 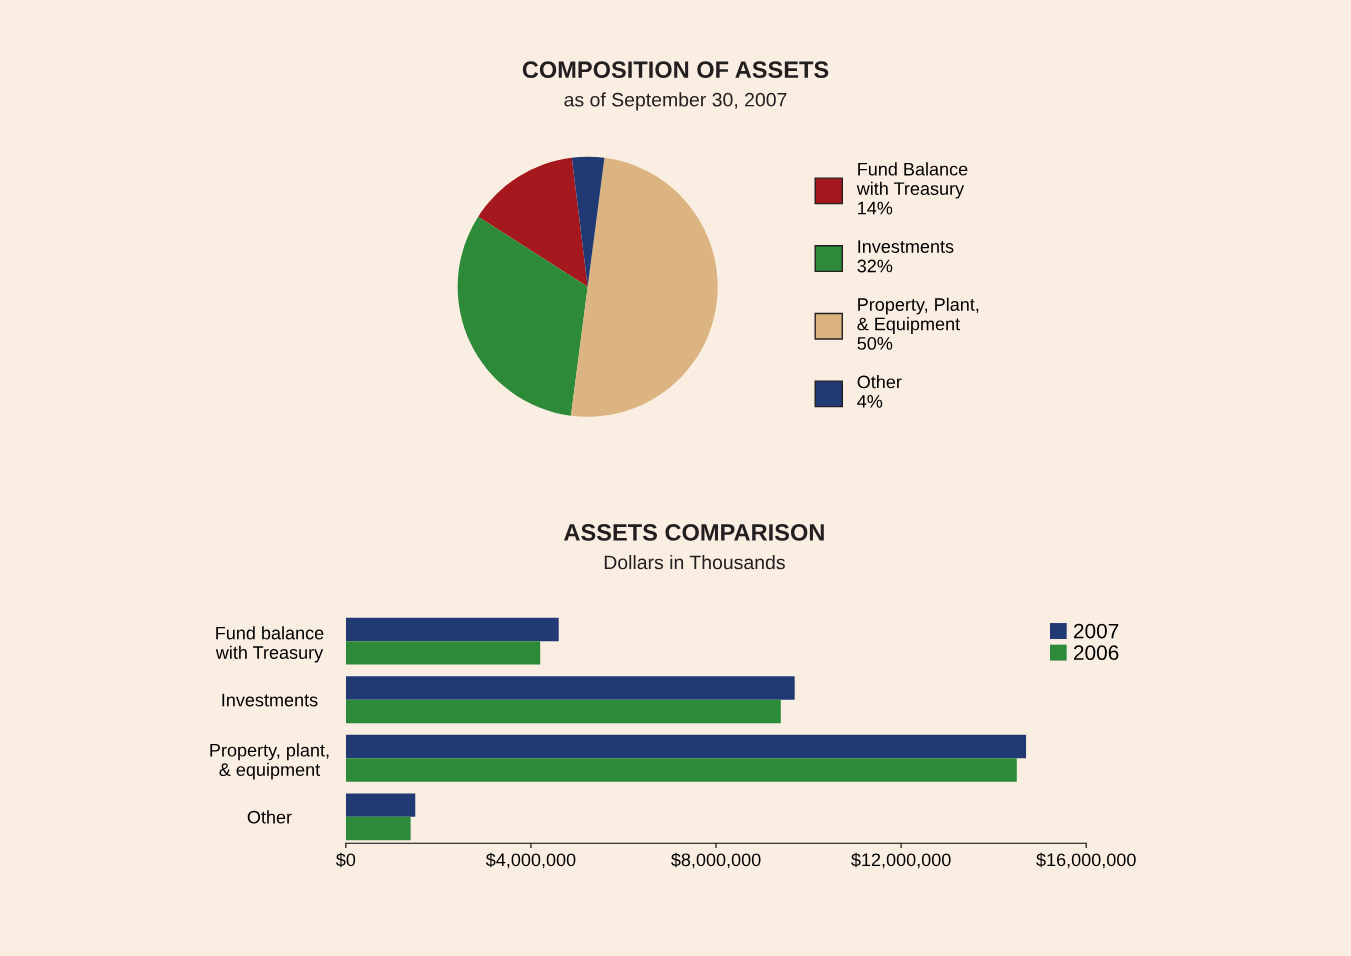 What do you see at coordinates (875, 266) in the screenshot?
I see `data-label: 32%` at bounding box center [875, 266].